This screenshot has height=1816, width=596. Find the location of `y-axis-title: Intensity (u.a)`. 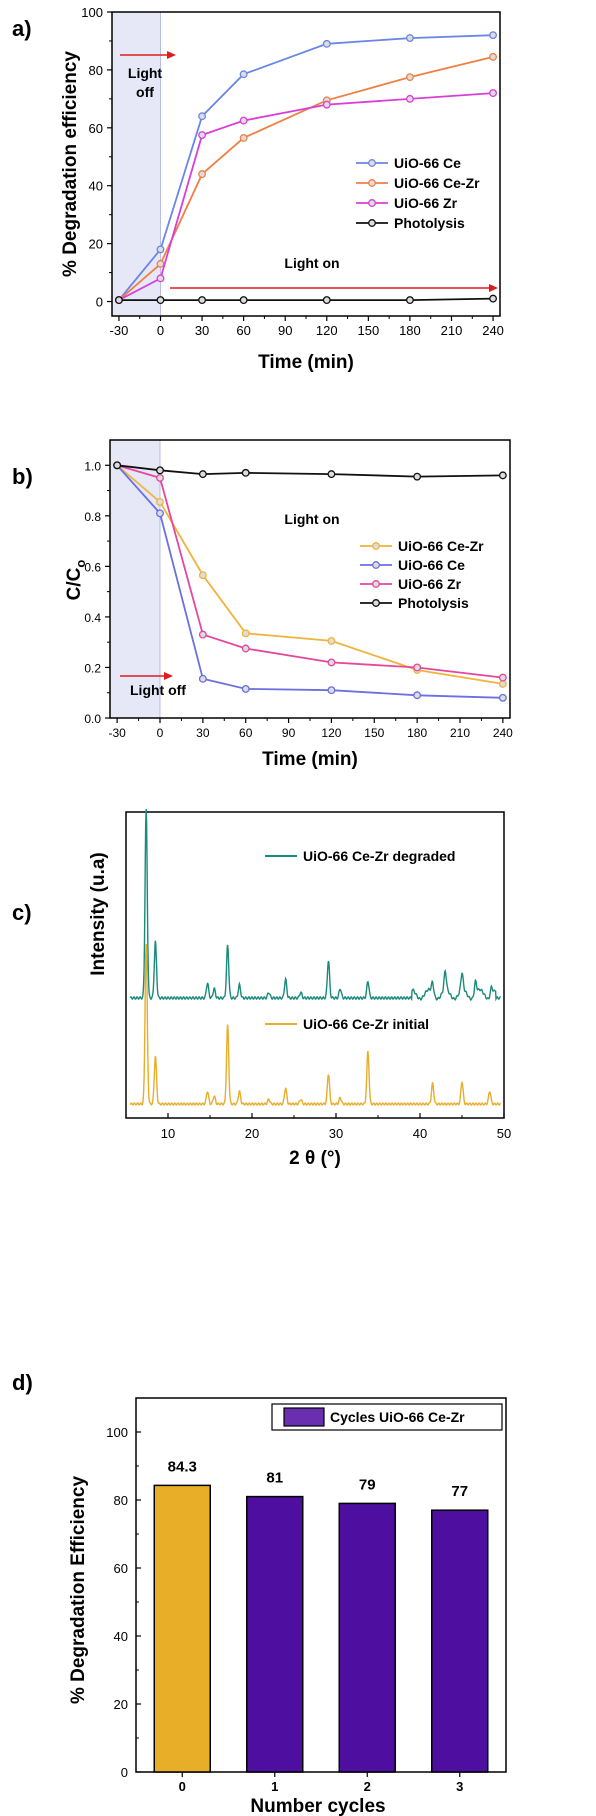

y-axis-title: Intensity (u.a) is located at coordinates (98, 914).